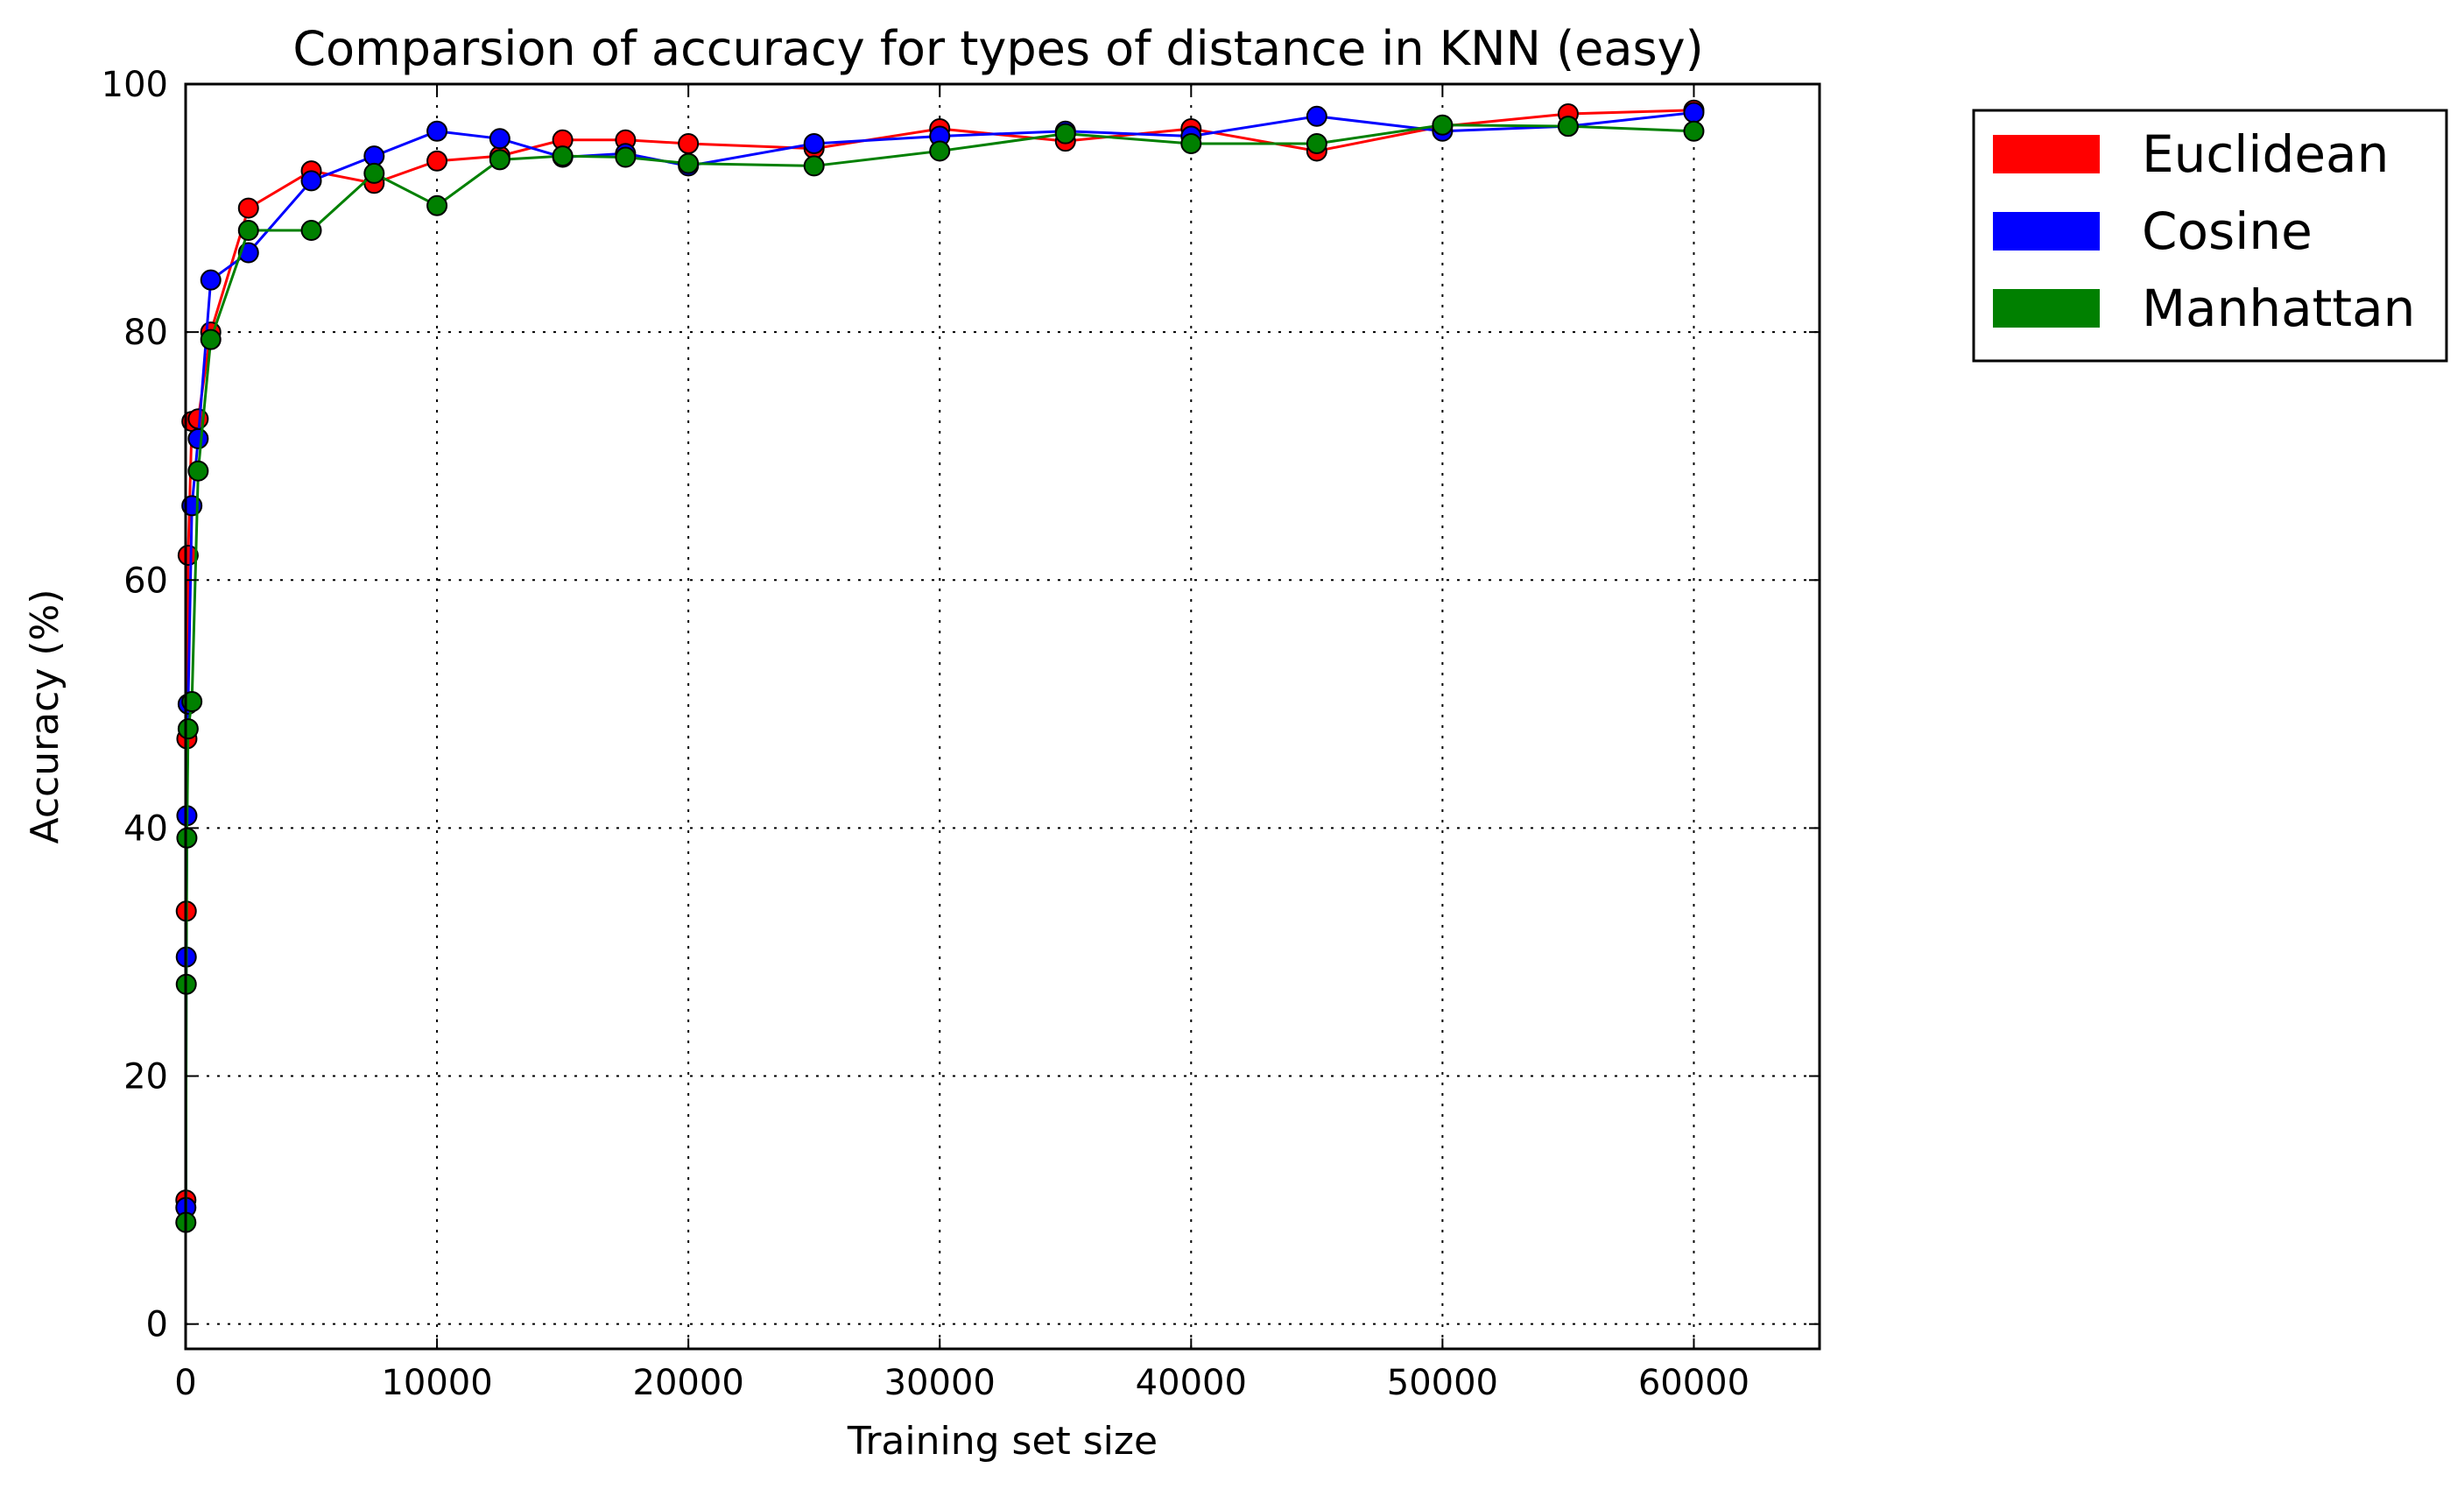 This screenshot has height=1489, width=2464. What do you see at coordinates (146, 333) in the screenshot?
I see `y-tick-label: 80` at bounding box center [146, 333].